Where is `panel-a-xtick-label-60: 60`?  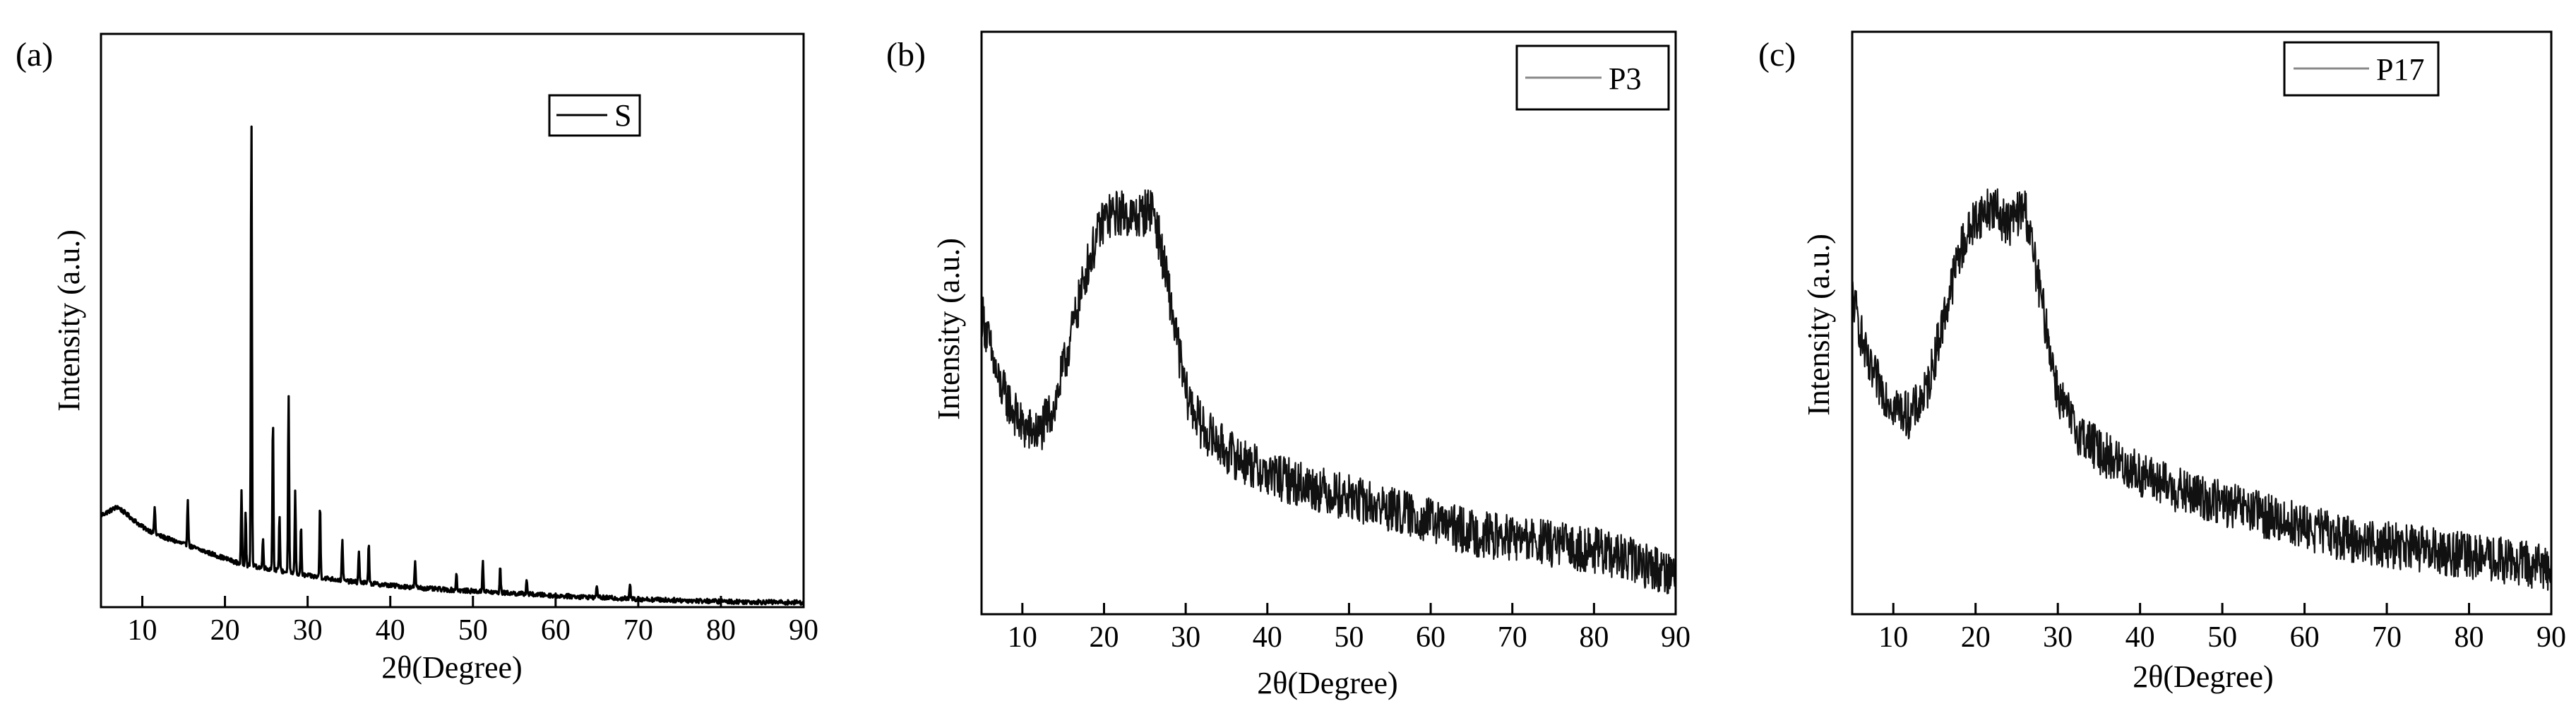
panel-a-xtick-label-60: 60 is located at coordinates (556, 630).